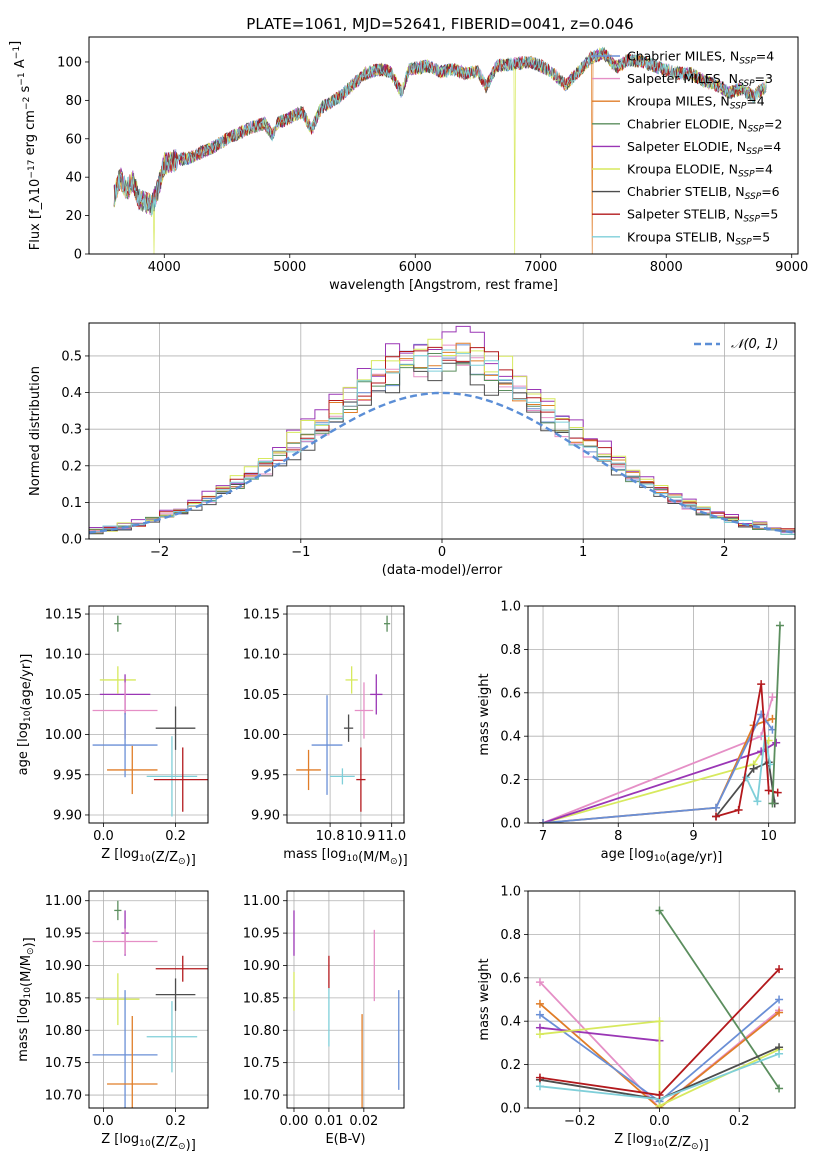 Image resolution: width=819 pixels, height=1170 pixels. What do you see at coordinates (71, 356) in the screenshot?
I see `y-tick-label: 0.5` at bounding box center [71, 356].